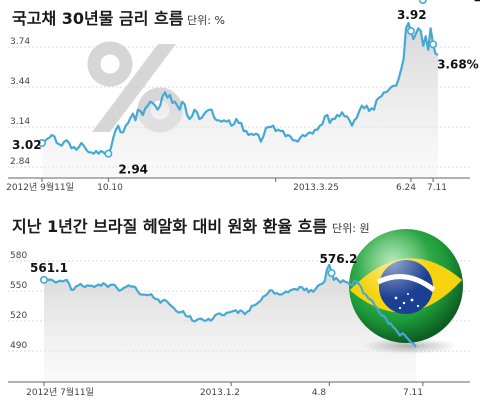  I want to click on rate-chart-title: 국고채 30년물 금리 흐름, so click(98, 18).